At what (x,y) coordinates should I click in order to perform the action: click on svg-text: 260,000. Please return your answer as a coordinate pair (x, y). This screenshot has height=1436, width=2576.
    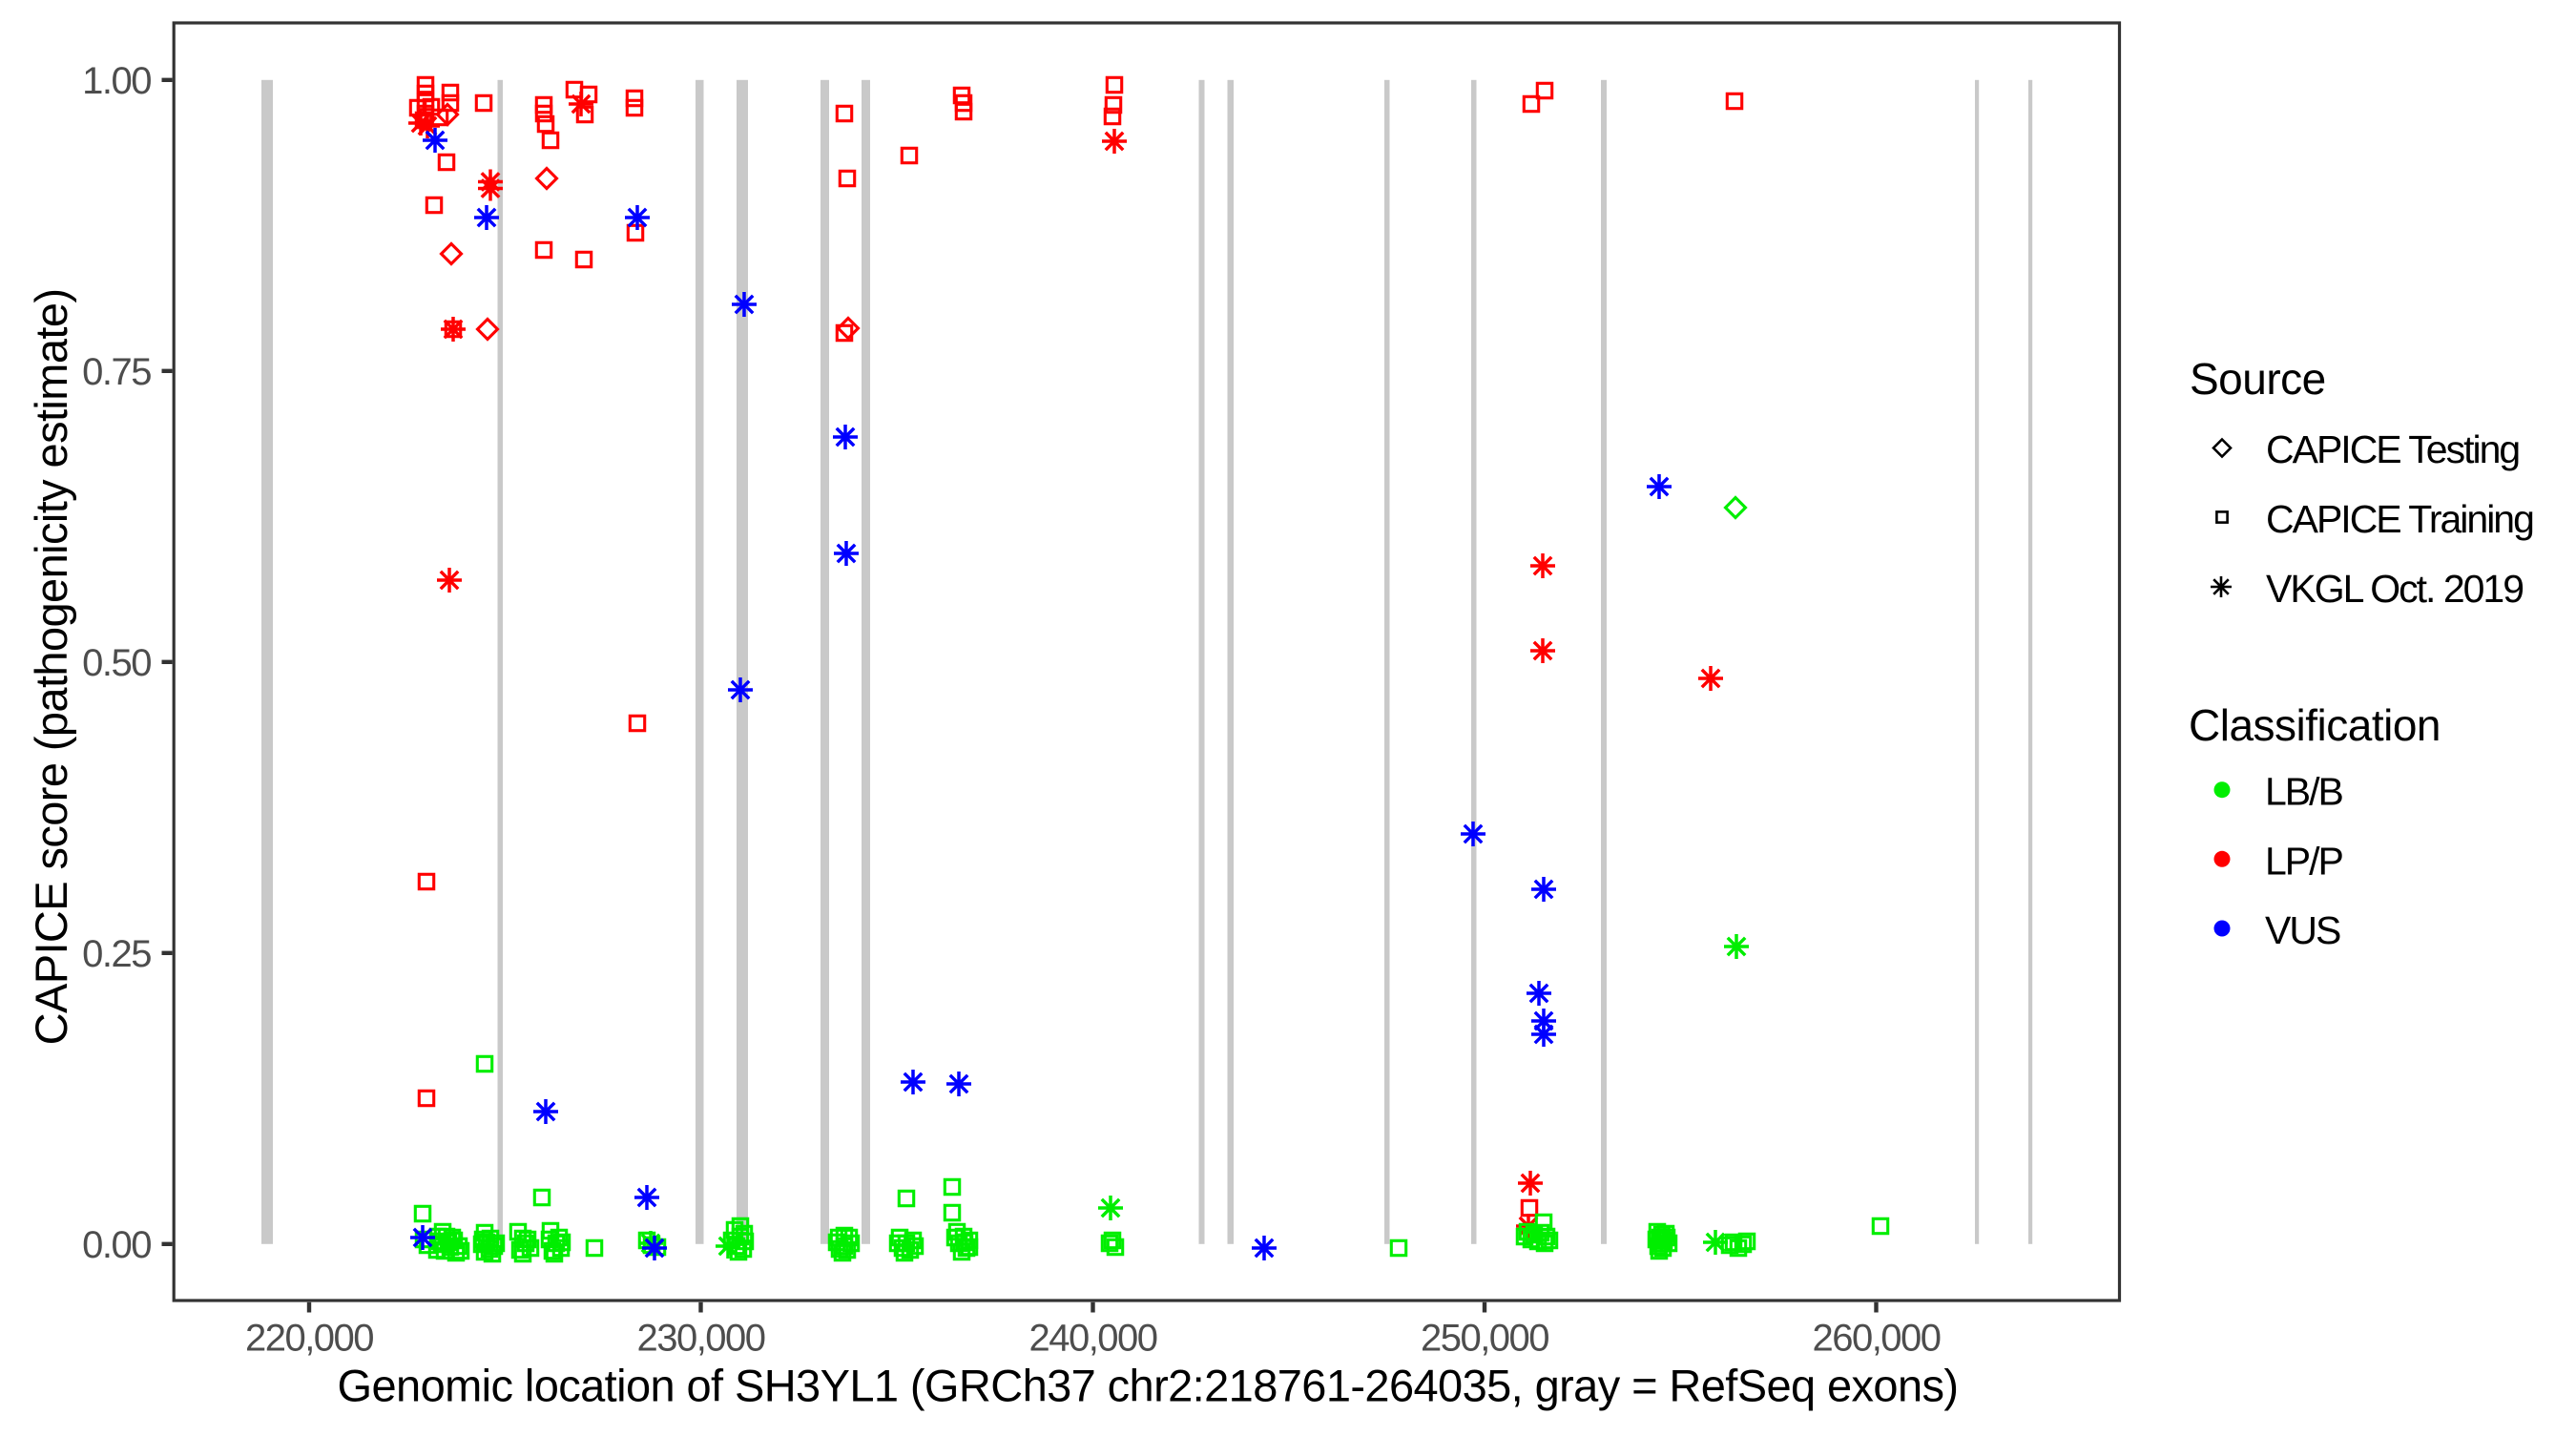
    Looking at the image, I should click on (1876, 1339).